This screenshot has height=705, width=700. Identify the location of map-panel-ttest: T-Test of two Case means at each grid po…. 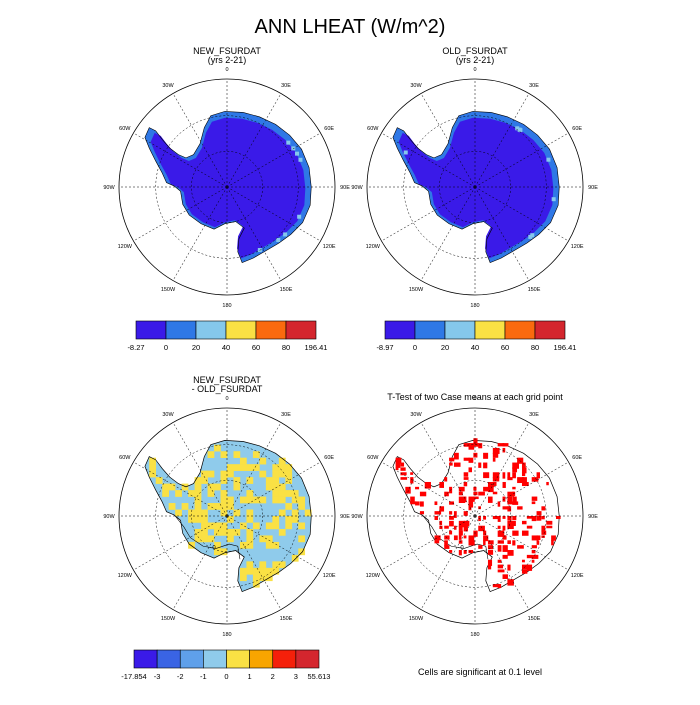
(474, 515).